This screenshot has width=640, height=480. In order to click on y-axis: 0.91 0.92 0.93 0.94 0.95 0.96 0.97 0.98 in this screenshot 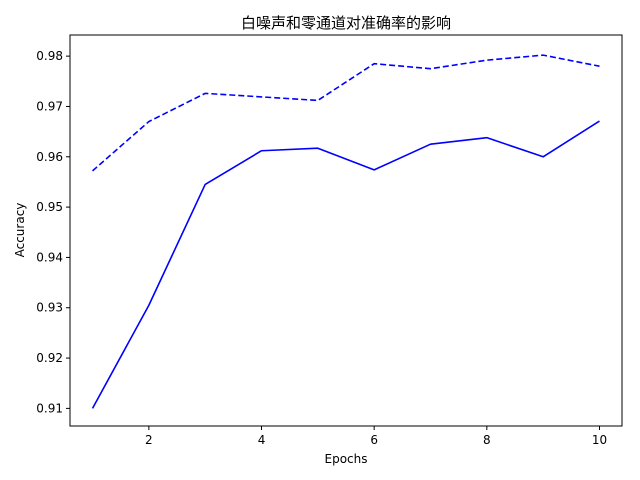, I will do `click(53, 232)`.